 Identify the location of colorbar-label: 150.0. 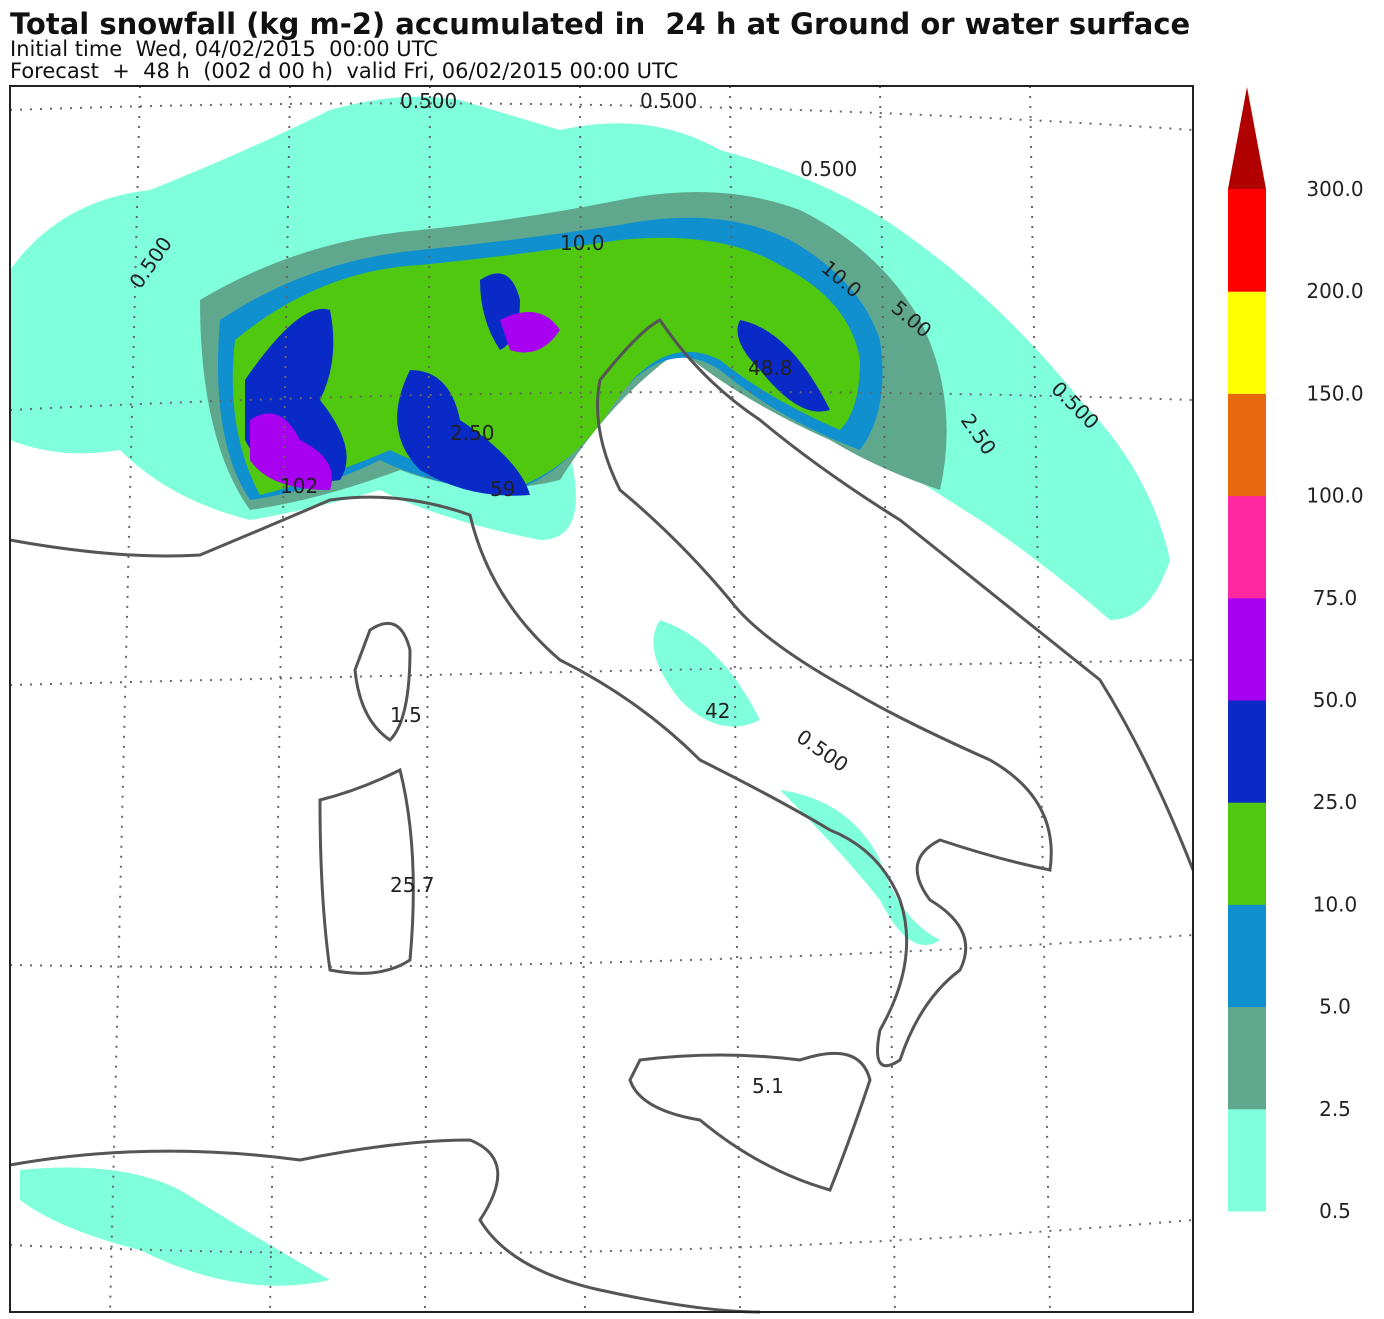
(1334, 393).